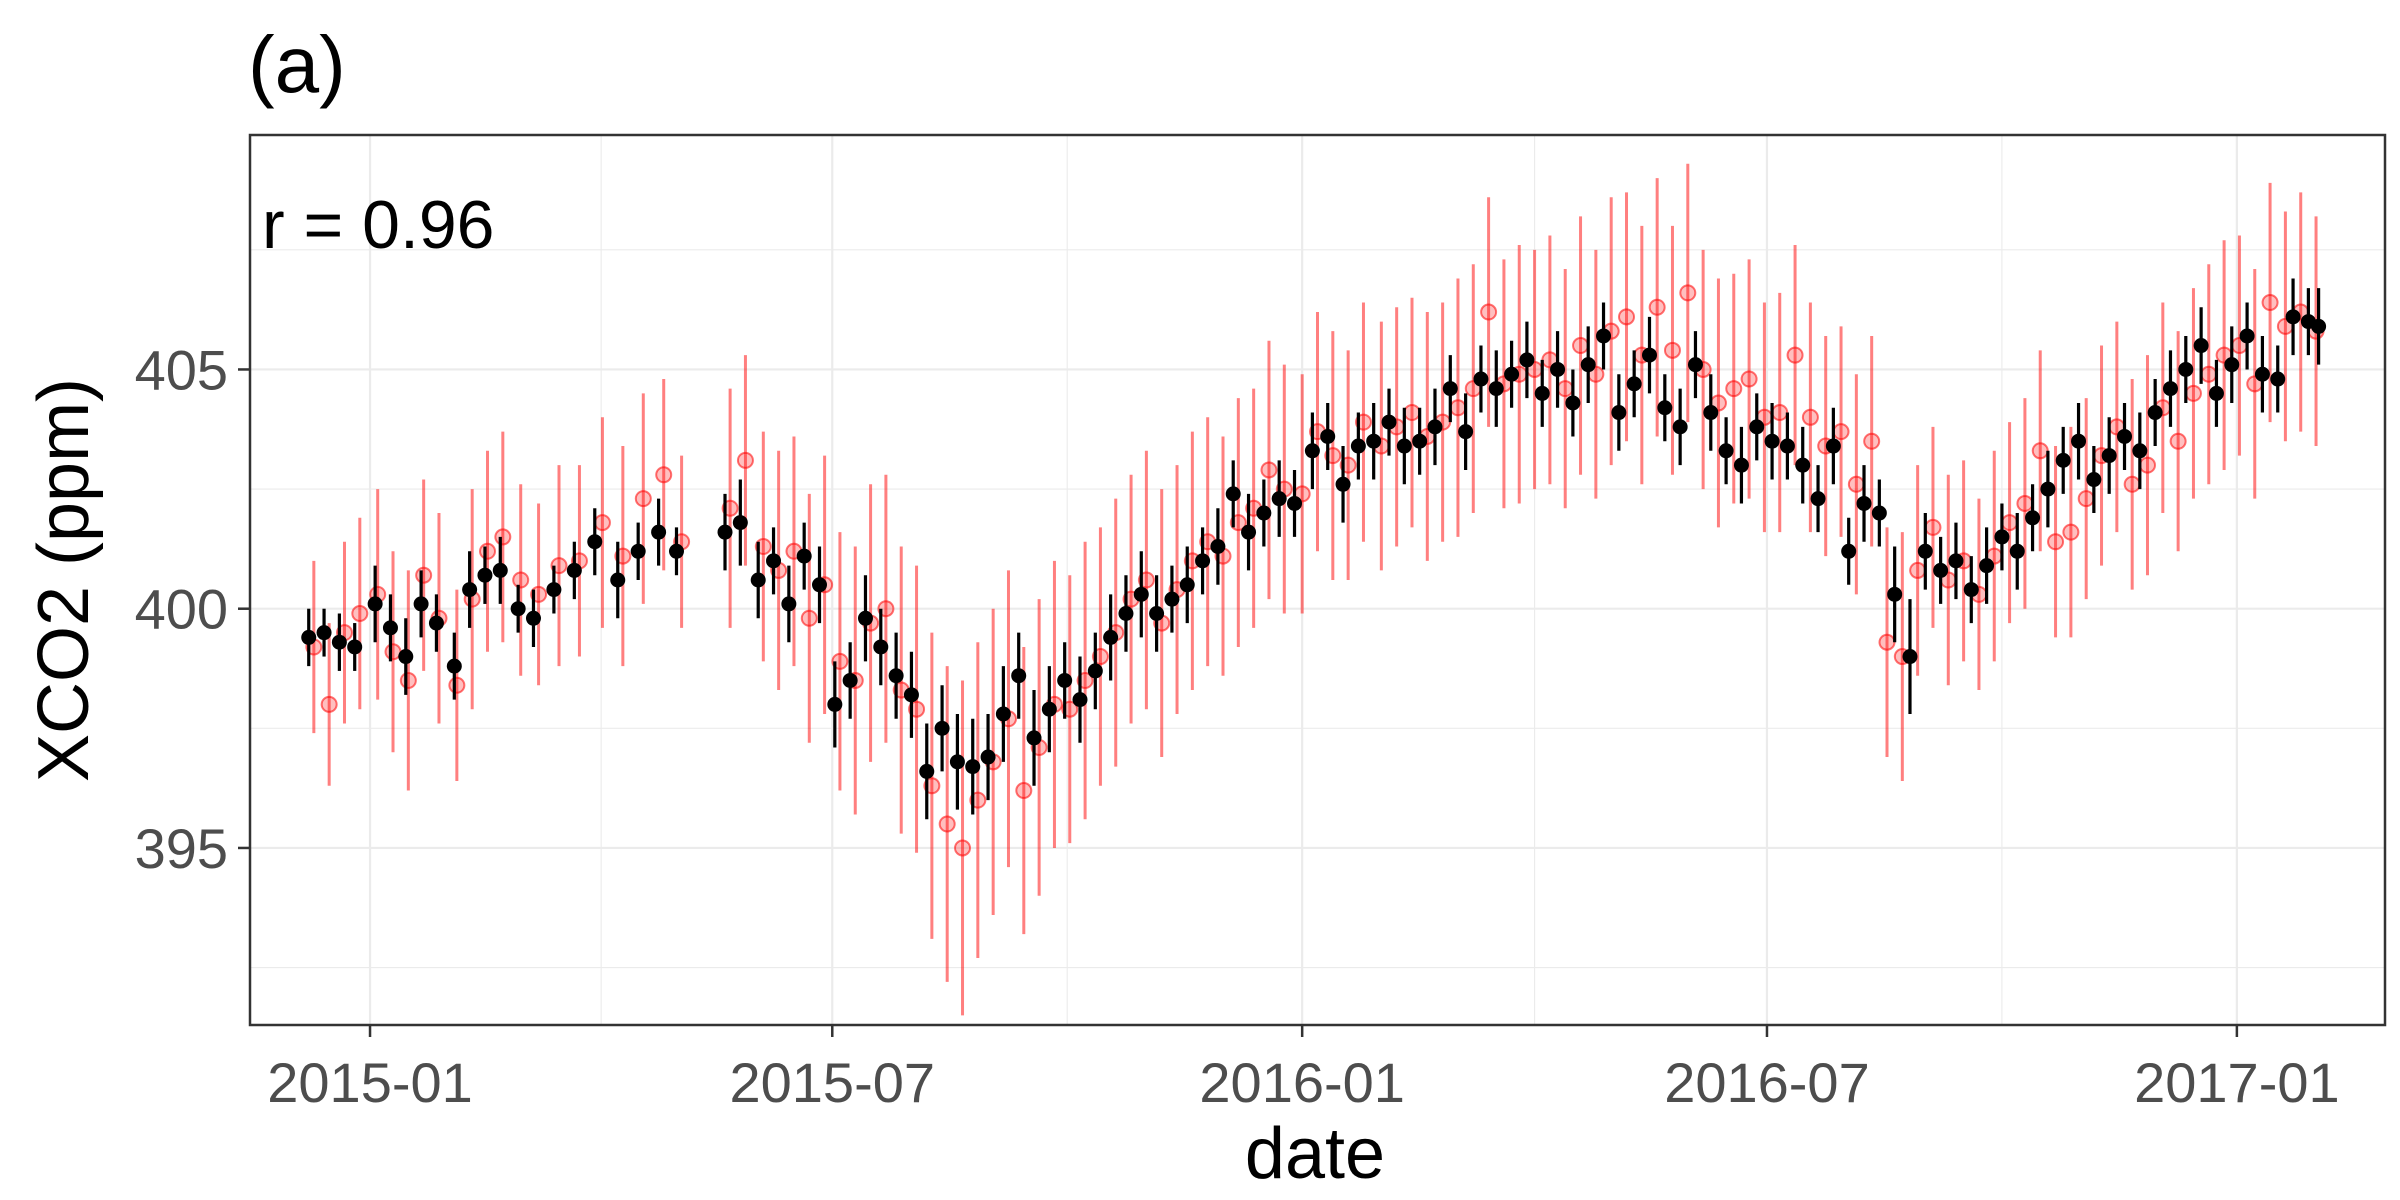 The image size is (2400, 1200). I want to click on x-tick-label: 2017-01, so click(2237, 1082).